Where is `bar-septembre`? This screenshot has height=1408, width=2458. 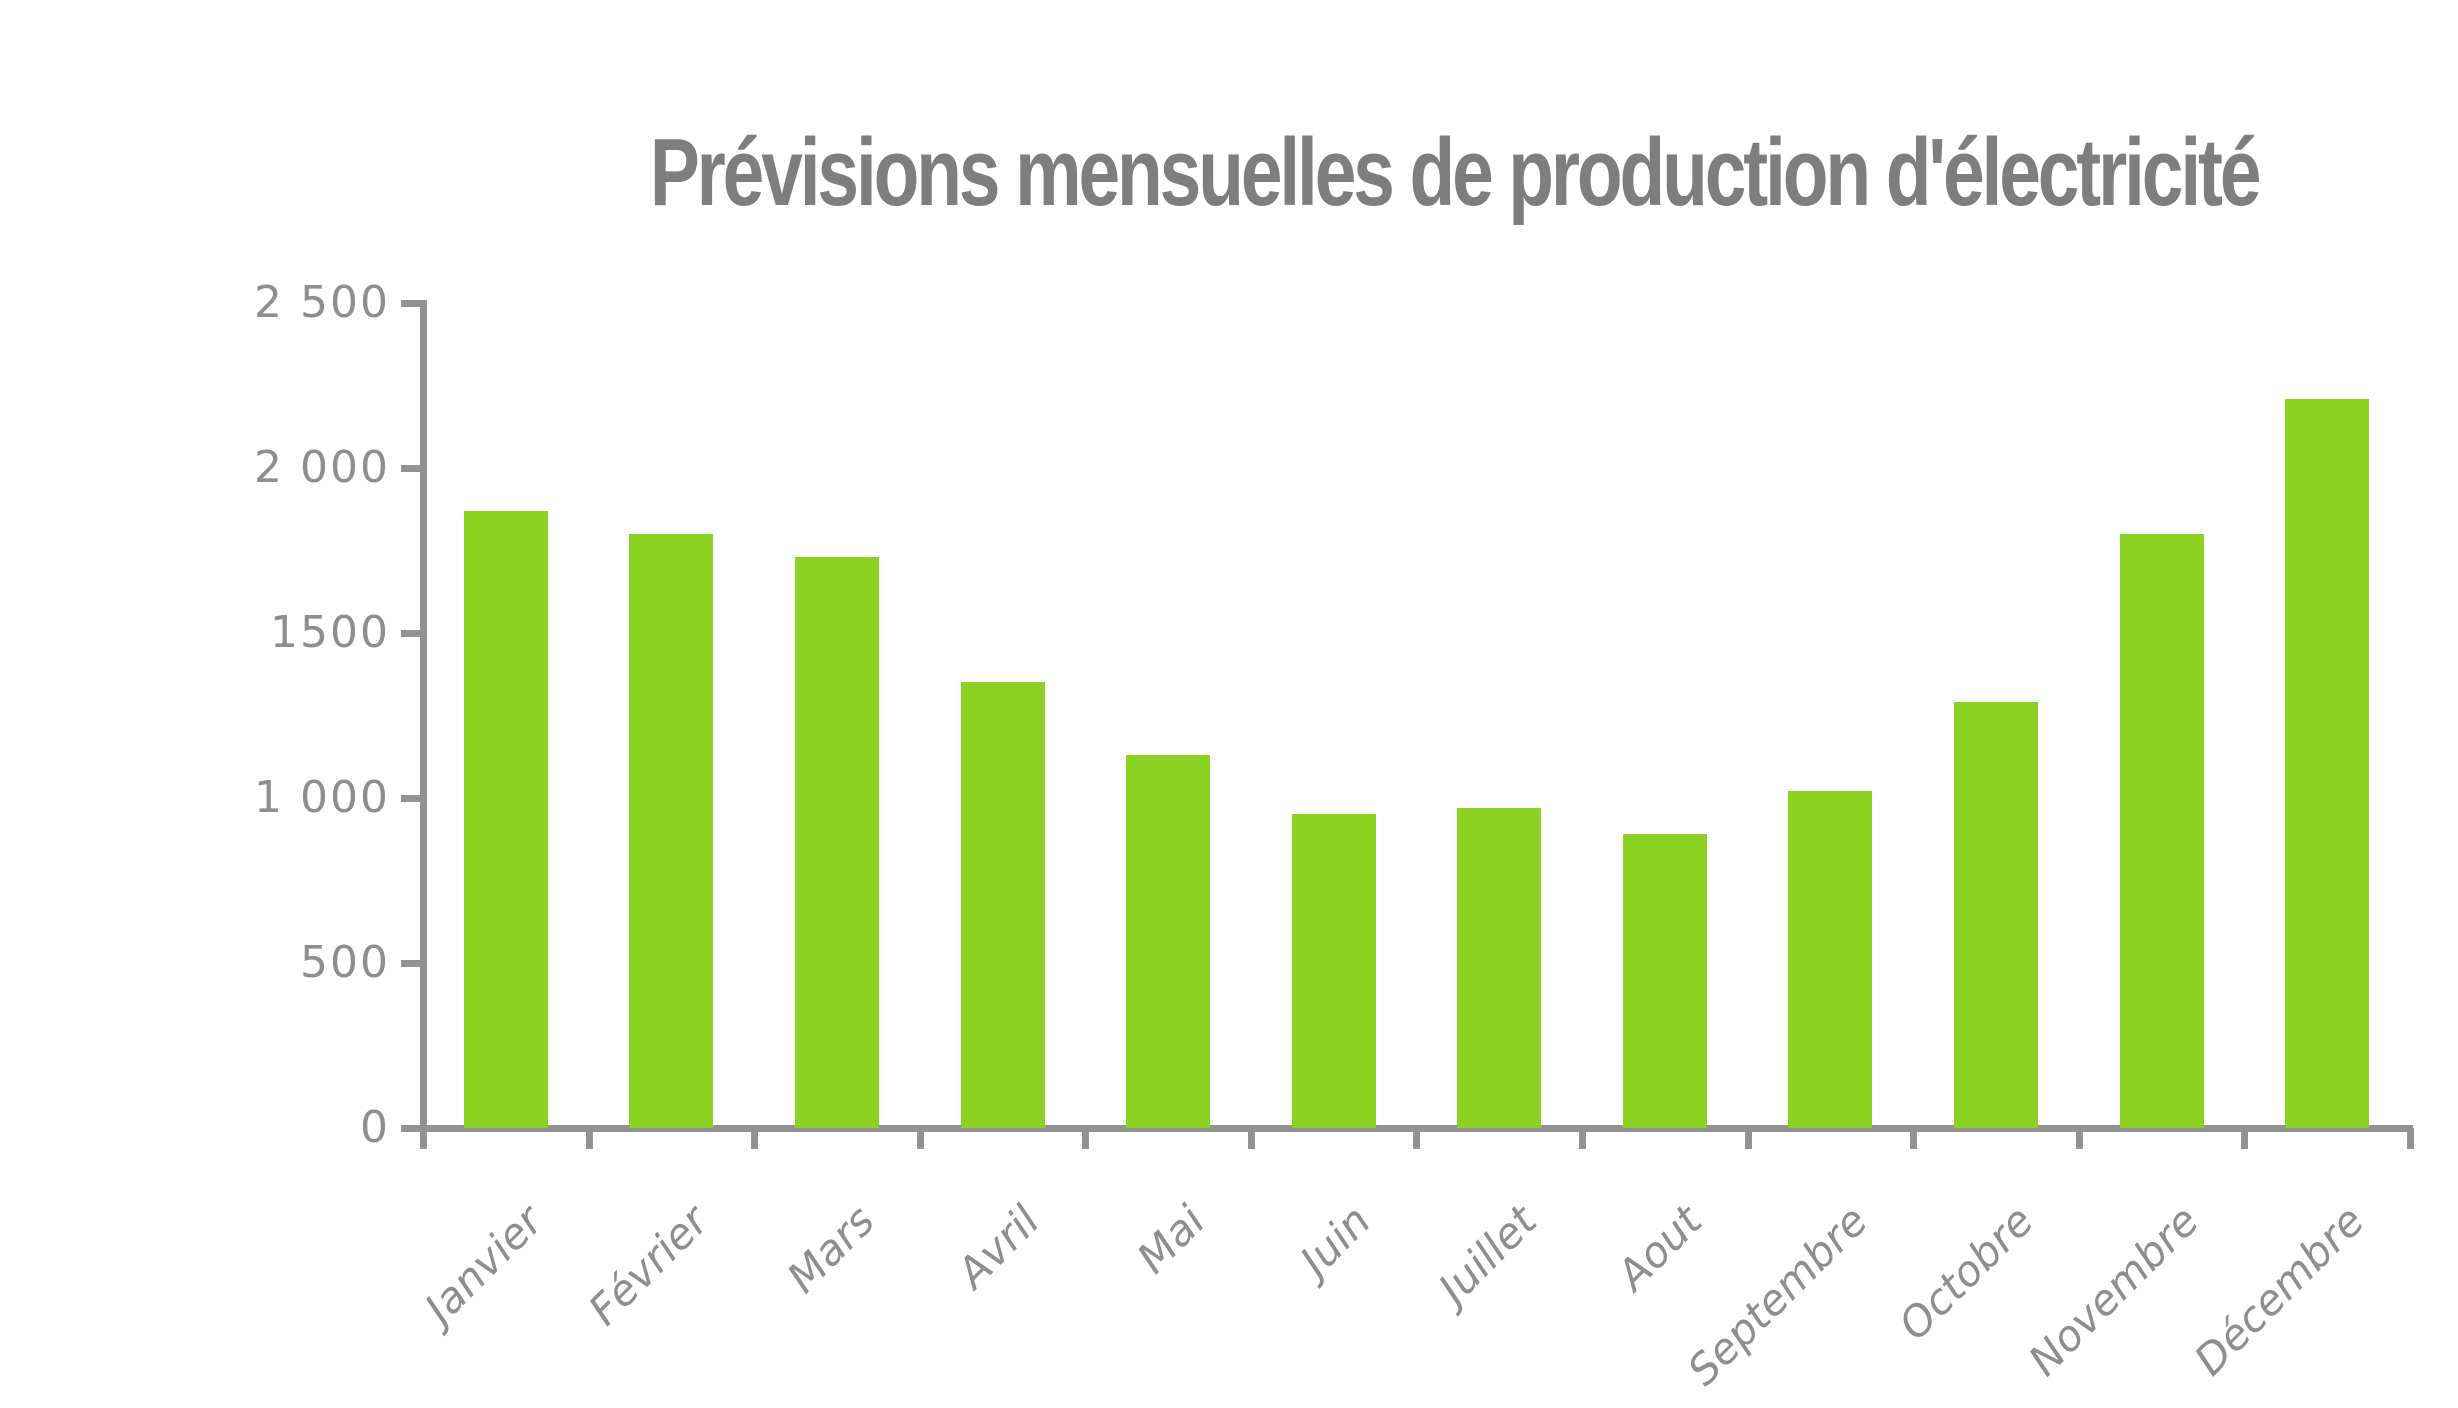
bar-septembre is located at coordinates (1830, 959).